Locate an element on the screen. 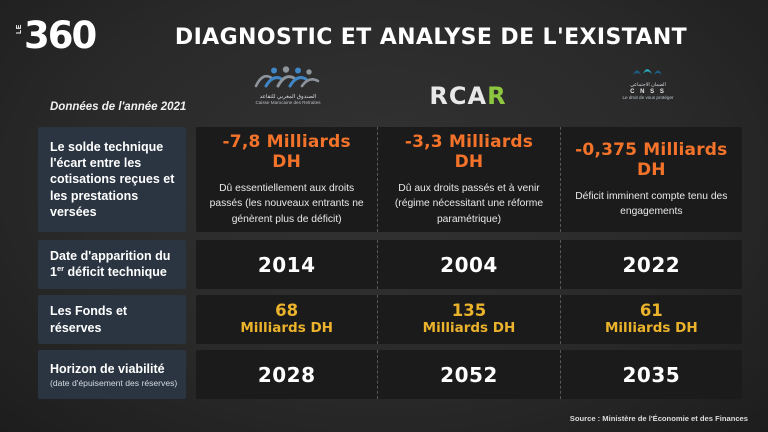 The width and height of the screenshot is (768, 432). page-title: DIAGNOSTIC ET ANALYSE DE L'EXISTANT is located at coordinates (431, 37).